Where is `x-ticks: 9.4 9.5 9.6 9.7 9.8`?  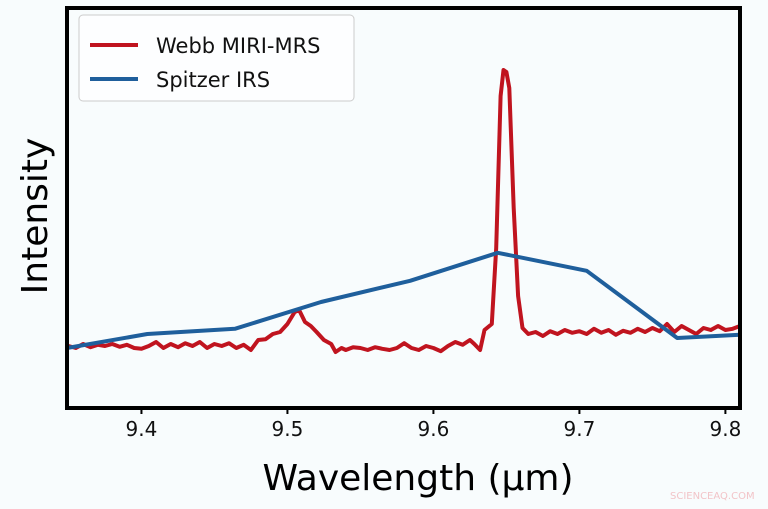
x-ticks: 9.4 9.5 9.6 9.7 9.8 is located at coordinates (433, 424).